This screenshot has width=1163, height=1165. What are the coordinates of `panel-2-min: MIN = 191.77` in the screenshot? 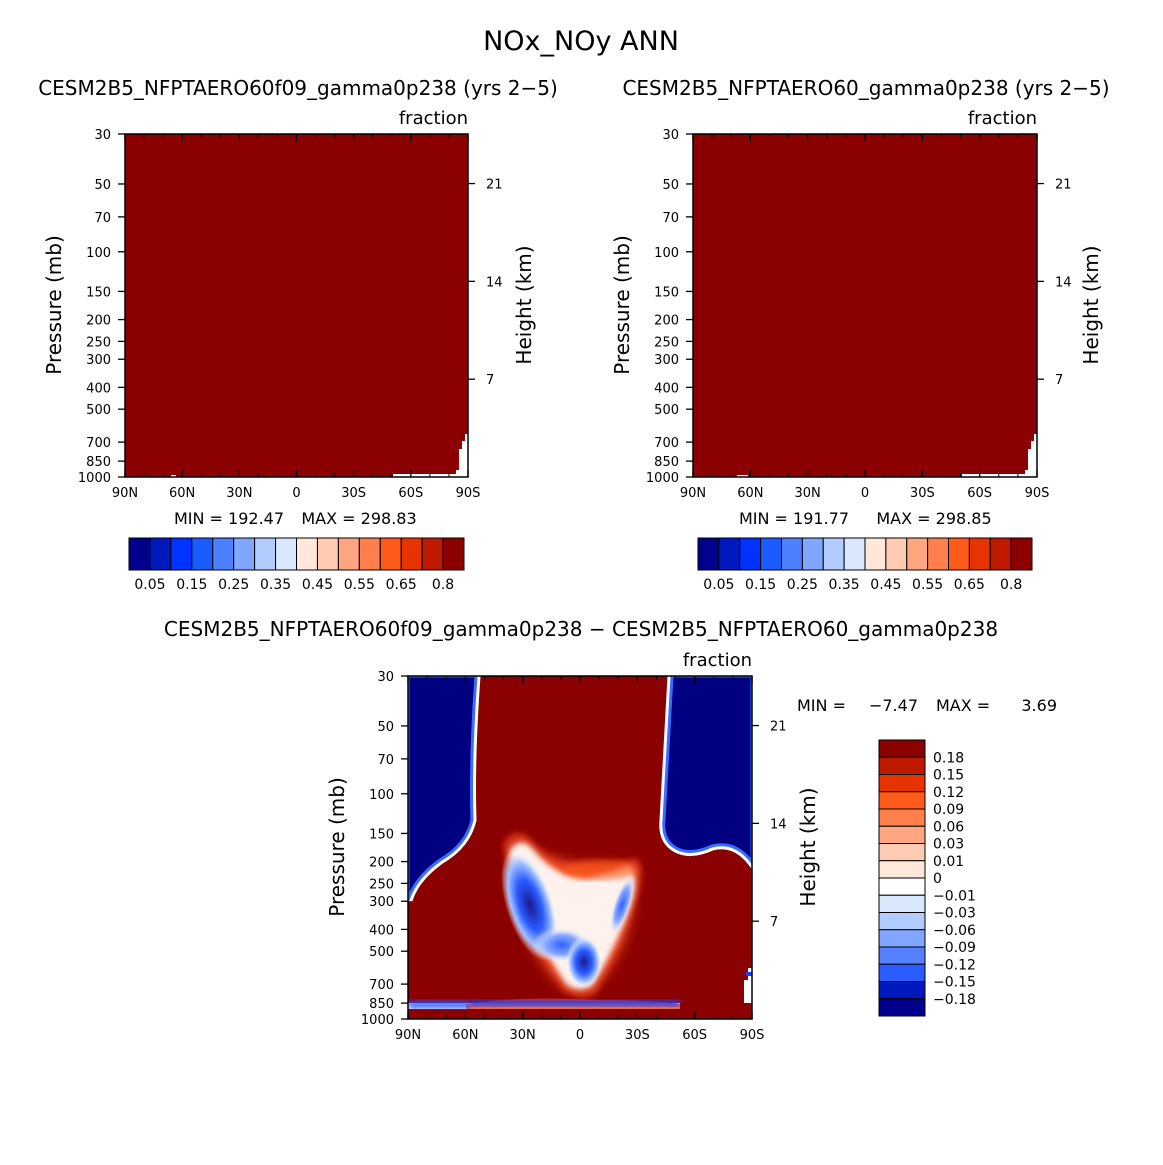 It's located at (794, 518).